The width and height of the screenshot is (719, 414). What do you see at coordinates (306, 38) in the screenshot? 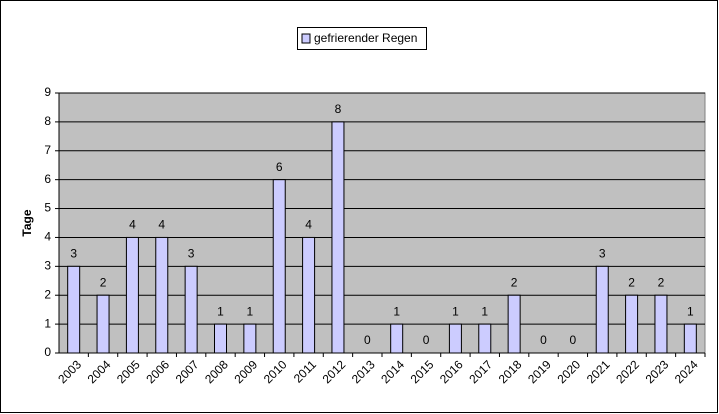
I see `legend-swatch` at bounding box center [306, 38].